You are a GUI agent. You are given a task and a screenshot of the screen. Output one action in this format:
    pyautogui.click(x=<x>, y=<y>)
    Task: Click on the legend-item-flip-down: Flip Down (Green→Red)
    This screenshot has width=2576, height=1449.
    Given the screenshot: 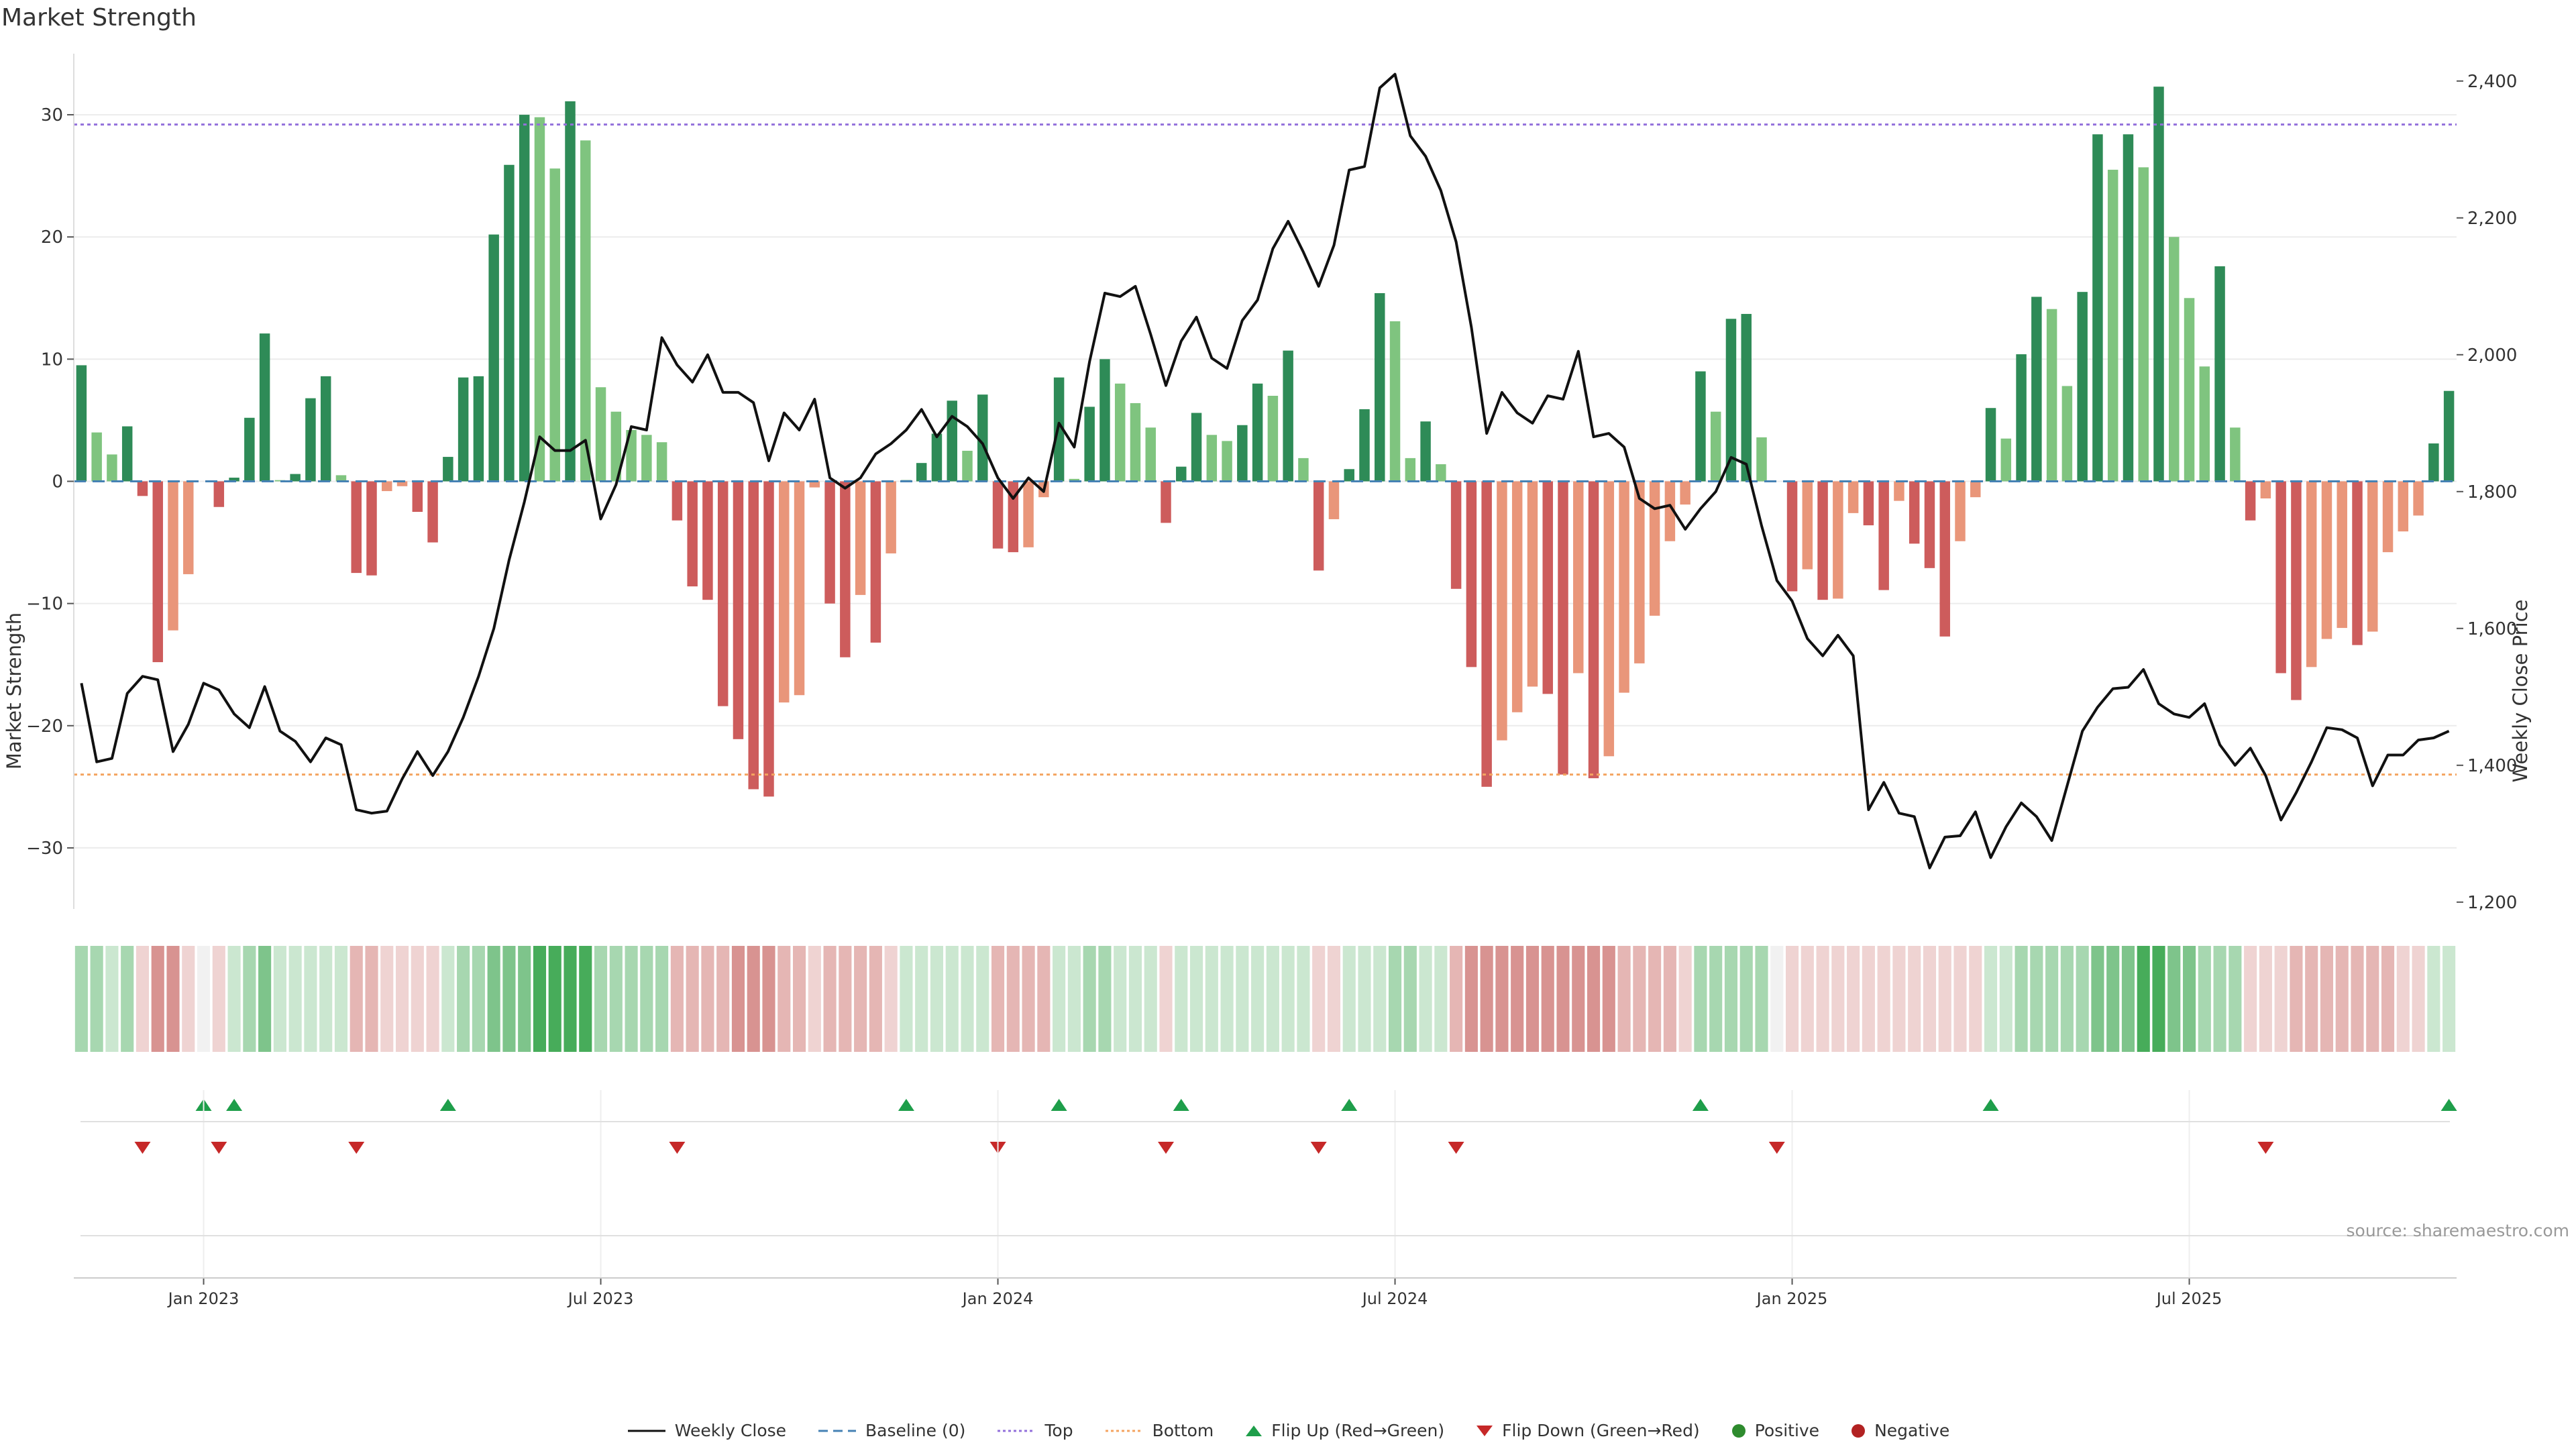 What is the action you would take?
    pyautogui.click(x=1587, y=1430)
    